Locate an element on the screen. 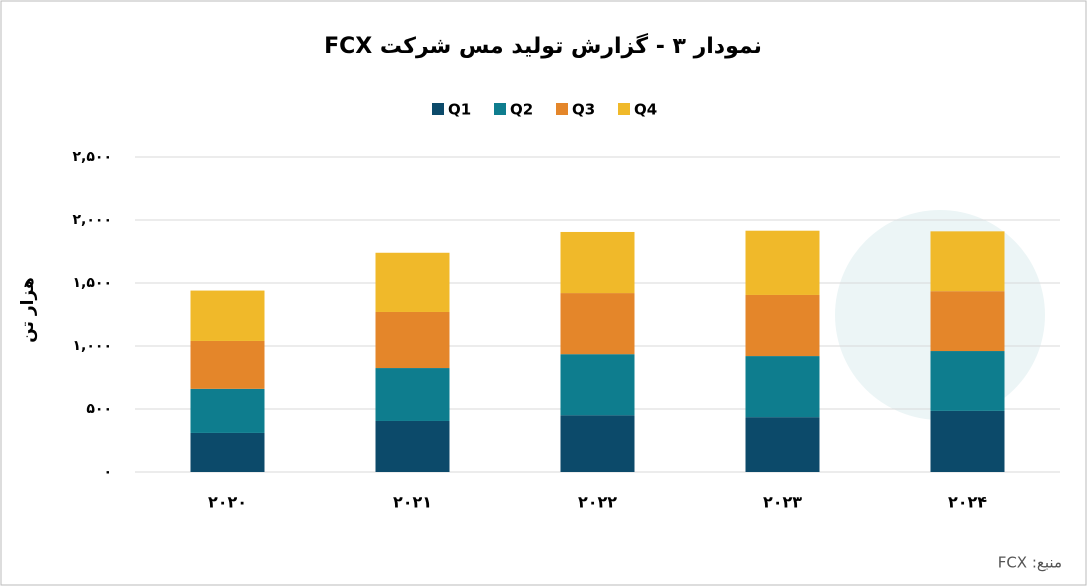 This screenshot has width=1087, height=586. legend-label: Q2 is located at coordinates (521, 110).